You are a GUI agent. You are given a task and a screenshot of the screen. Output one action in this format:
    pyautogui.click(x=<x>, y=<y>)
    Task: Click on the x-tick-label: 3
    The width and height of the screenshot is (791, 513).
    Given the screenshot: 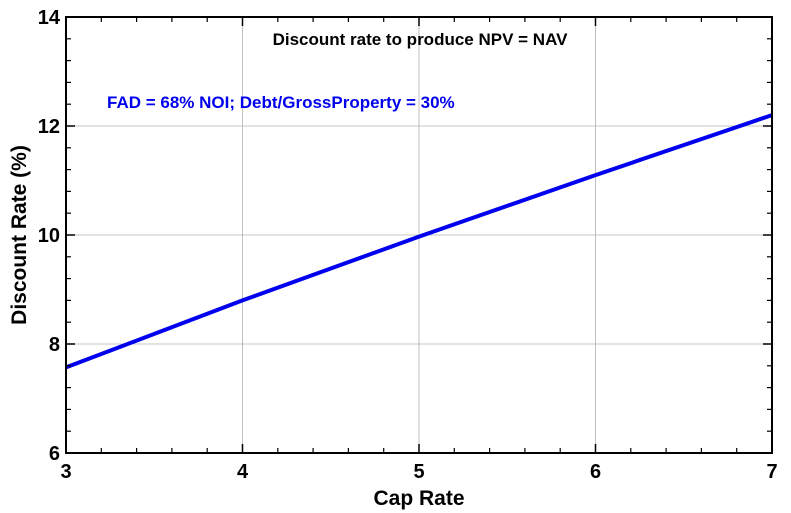 What is the action you would take?
    pyautogui.click(x=65, y=472)
    